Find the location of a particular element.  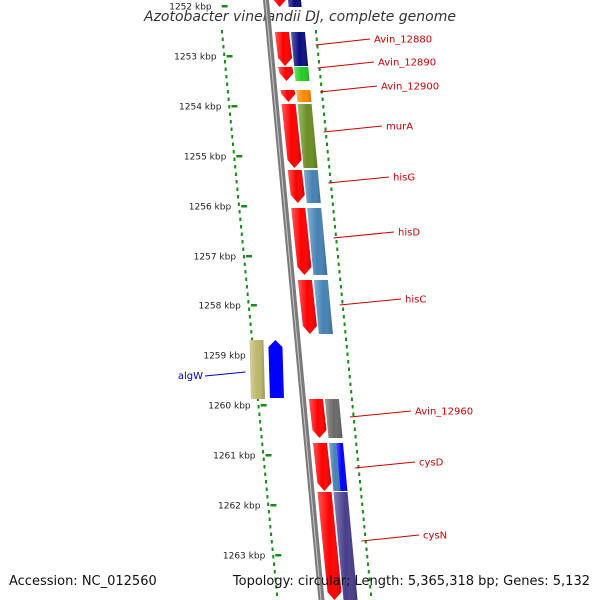

ruler-tick-label: 1256 kbp is located at coordinates (210, 208).